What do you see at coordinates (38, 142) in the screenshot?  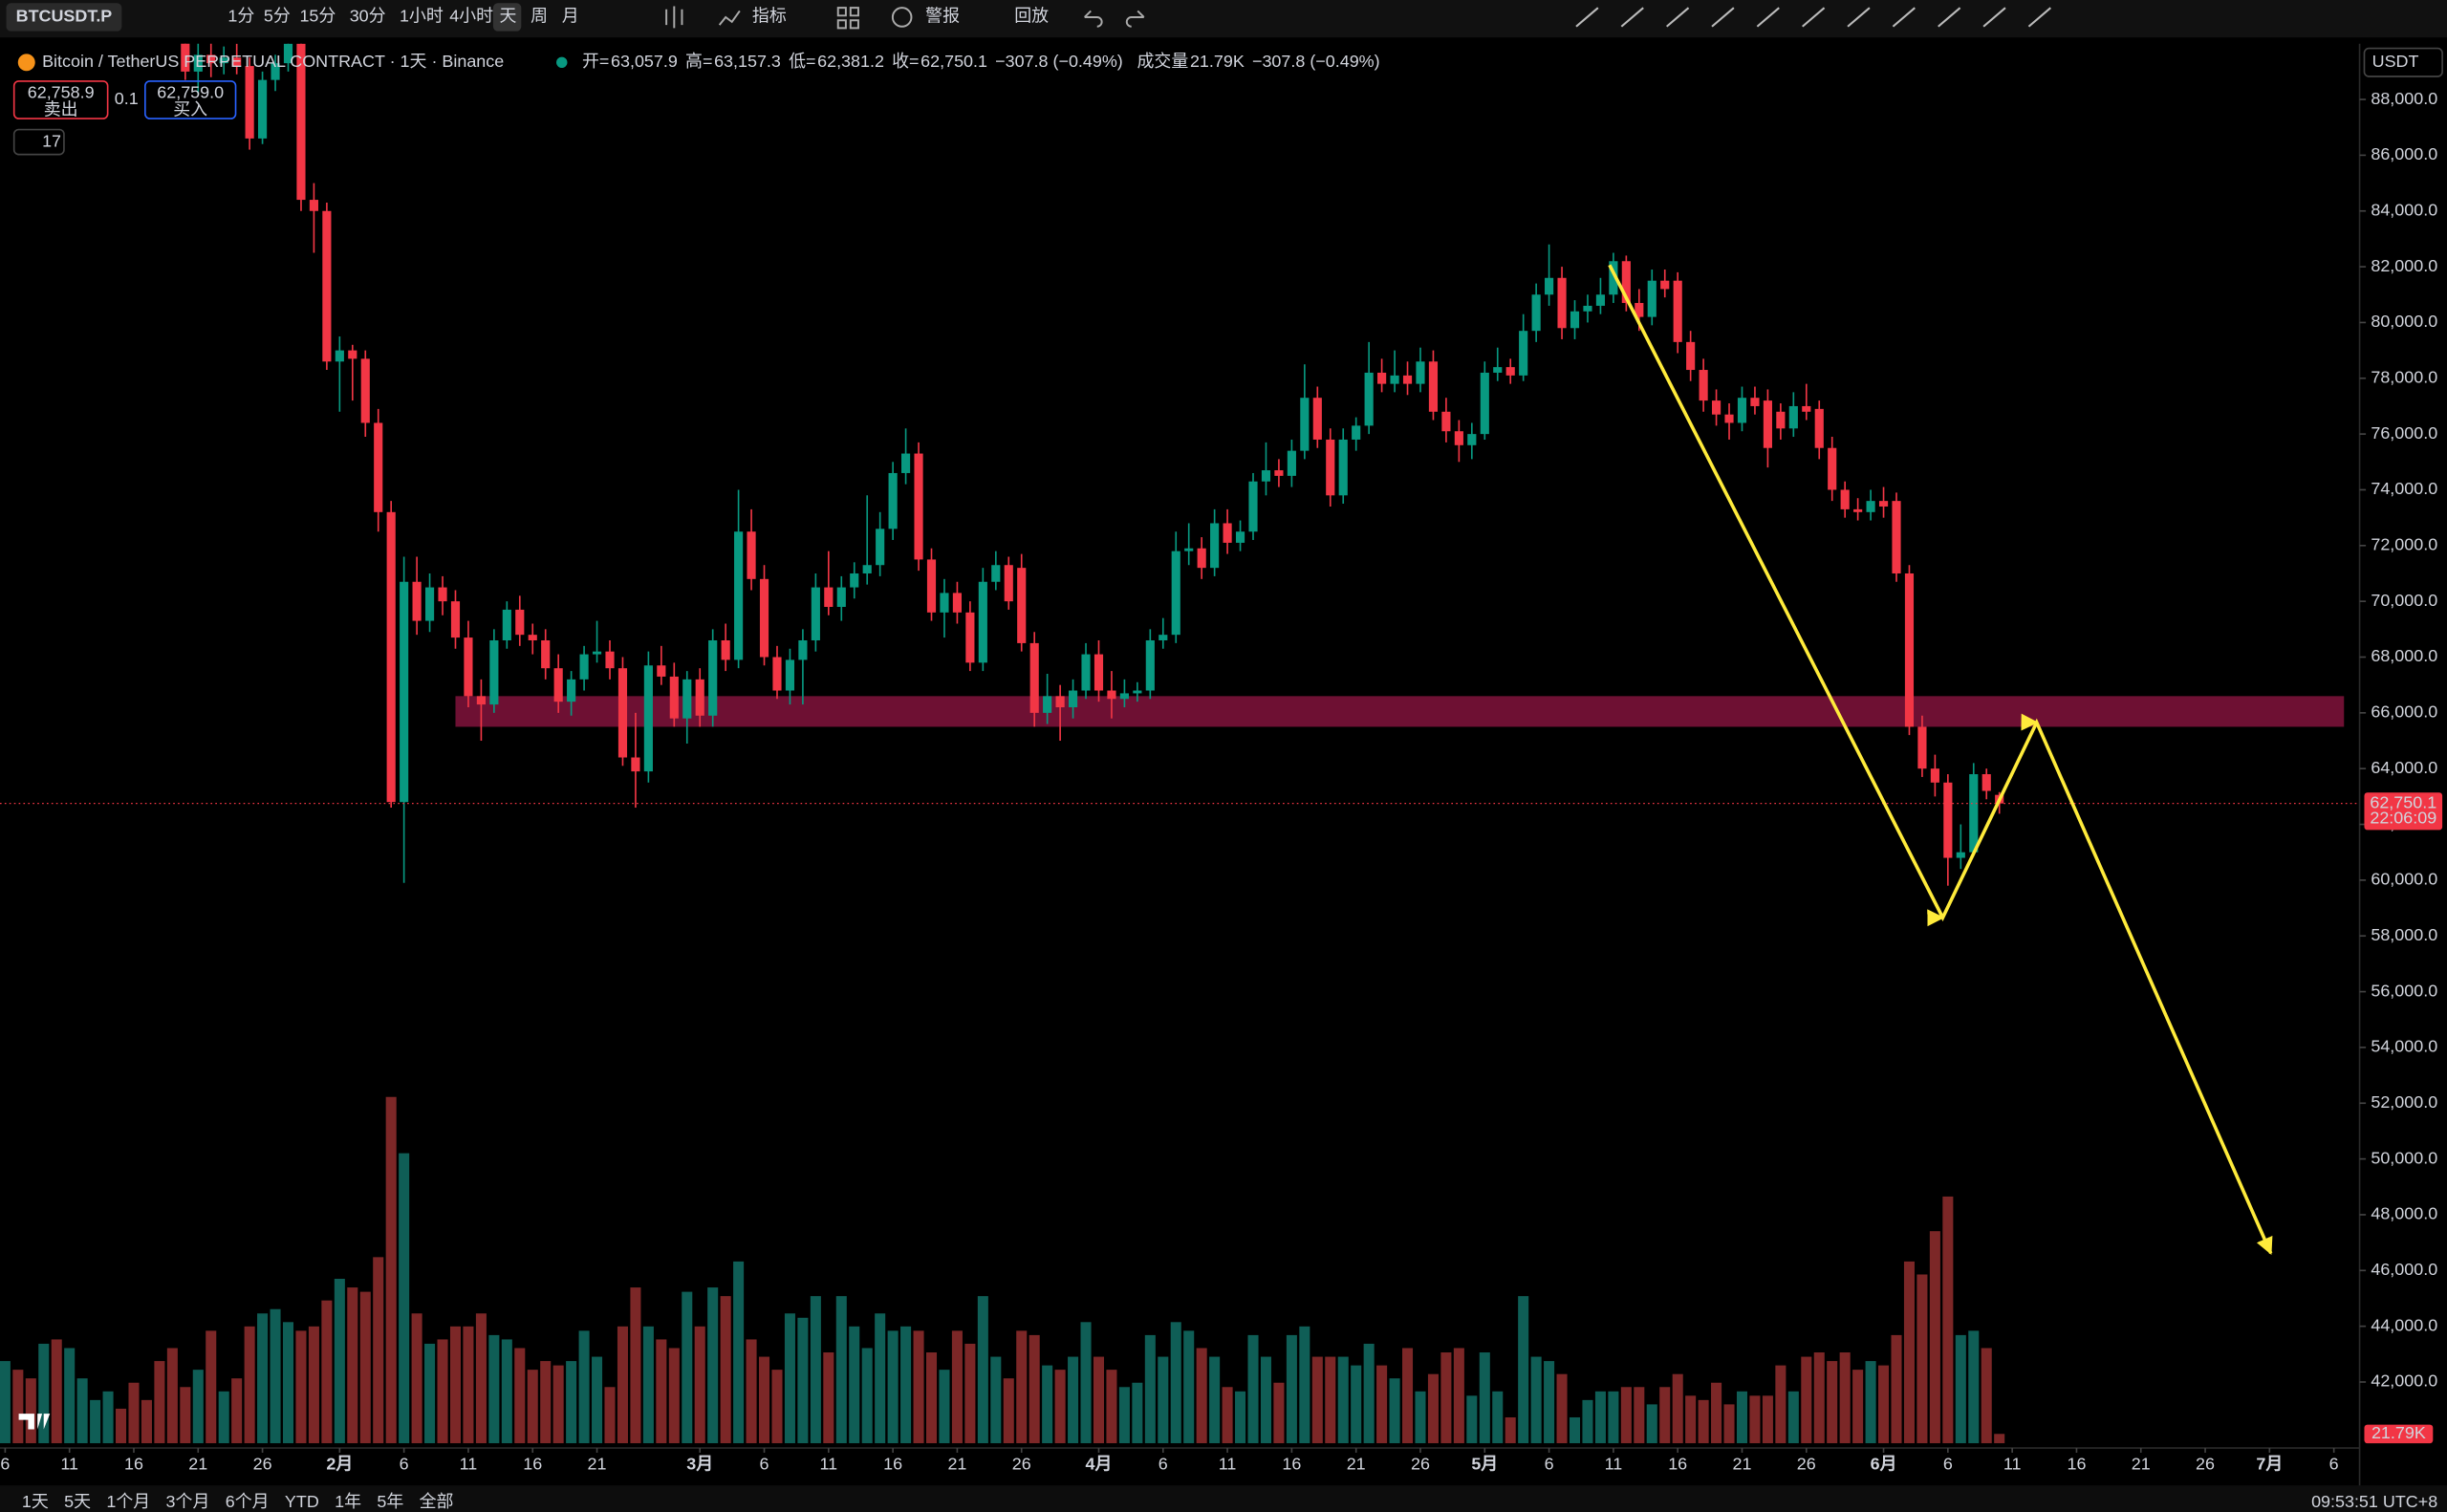 I see `indicator-toggle` at bounding box center [38, 142].